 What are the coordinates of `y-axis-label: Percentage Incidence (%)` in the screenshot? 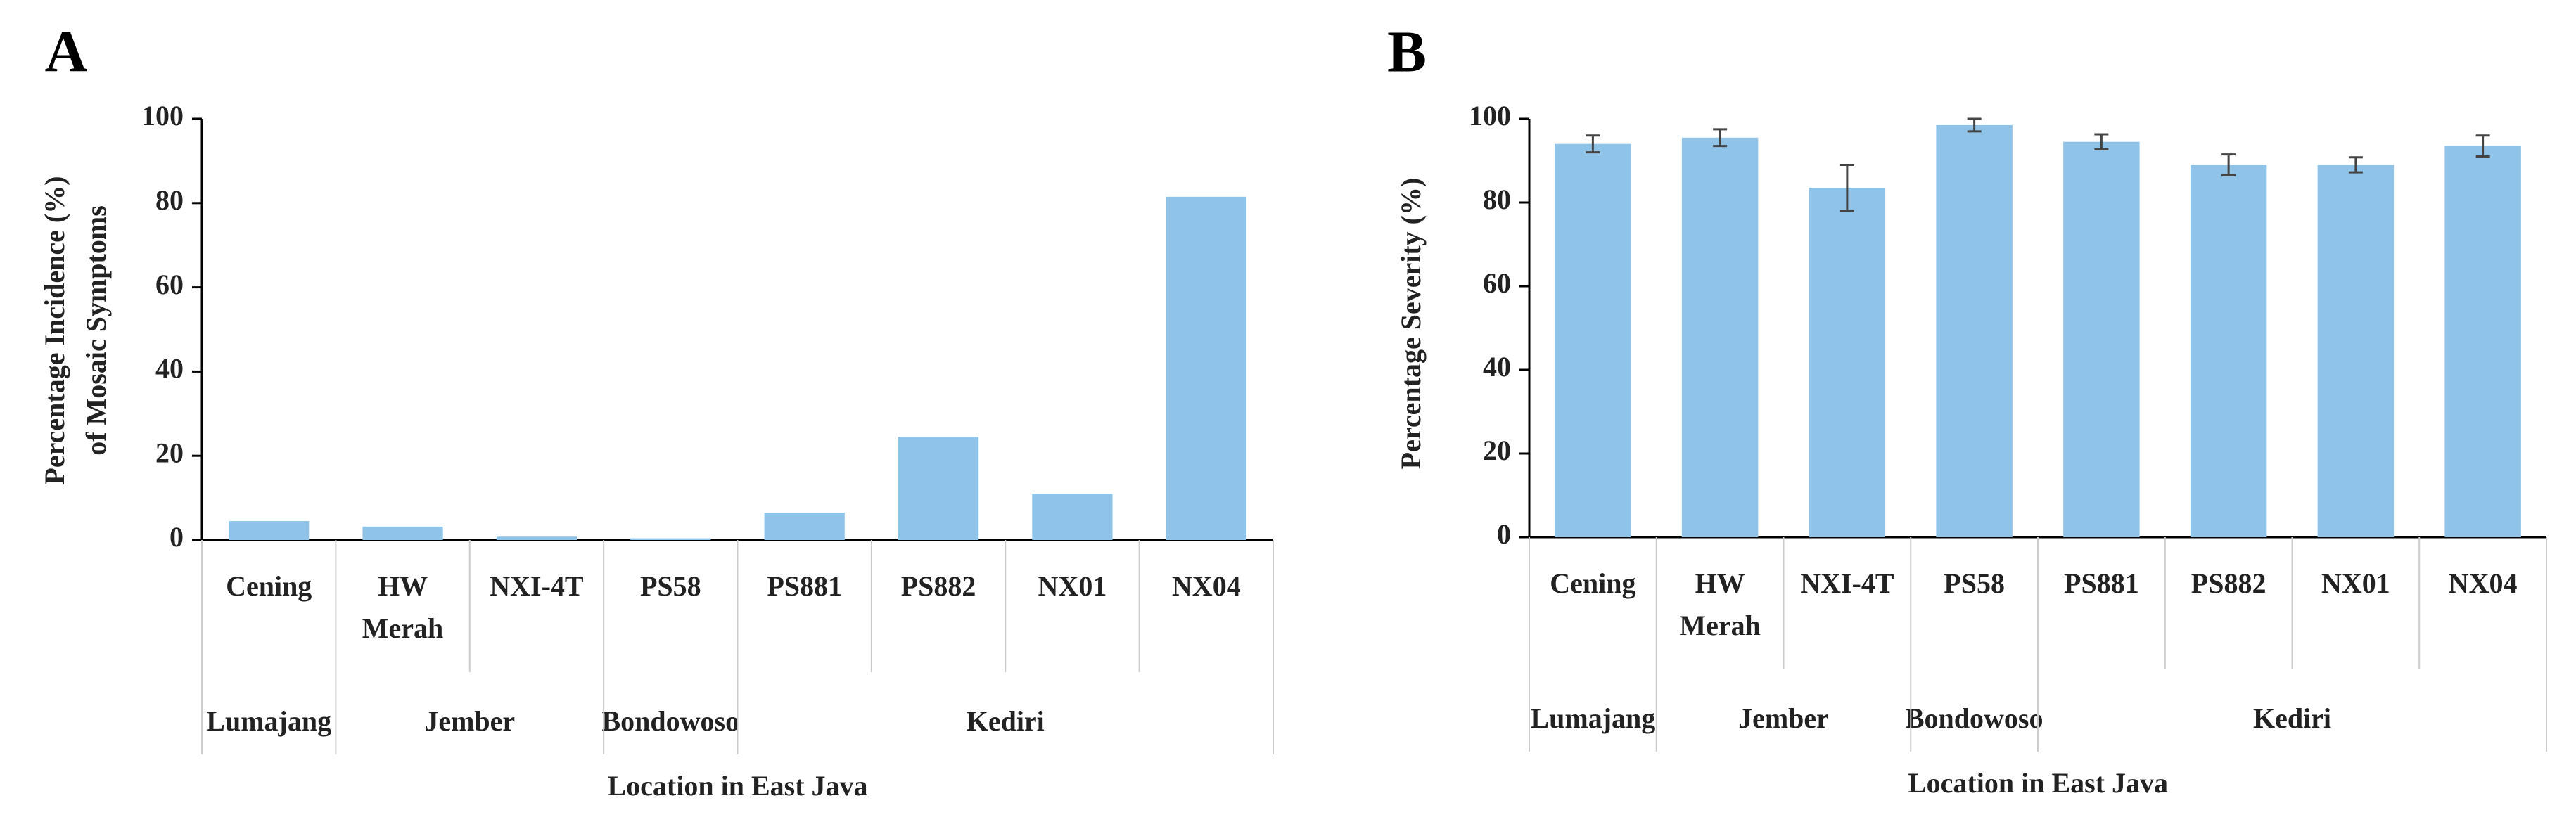 It's located at (54, 330).